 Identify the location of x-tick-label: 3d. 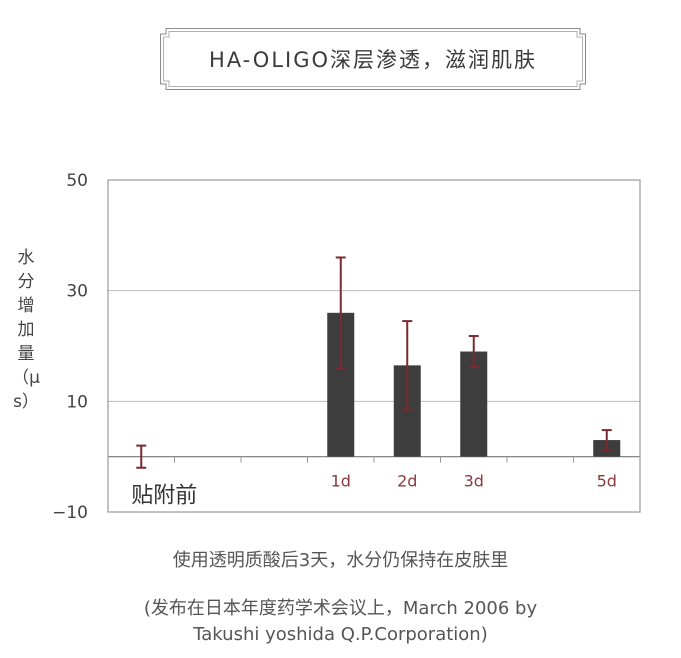
(474, 481).